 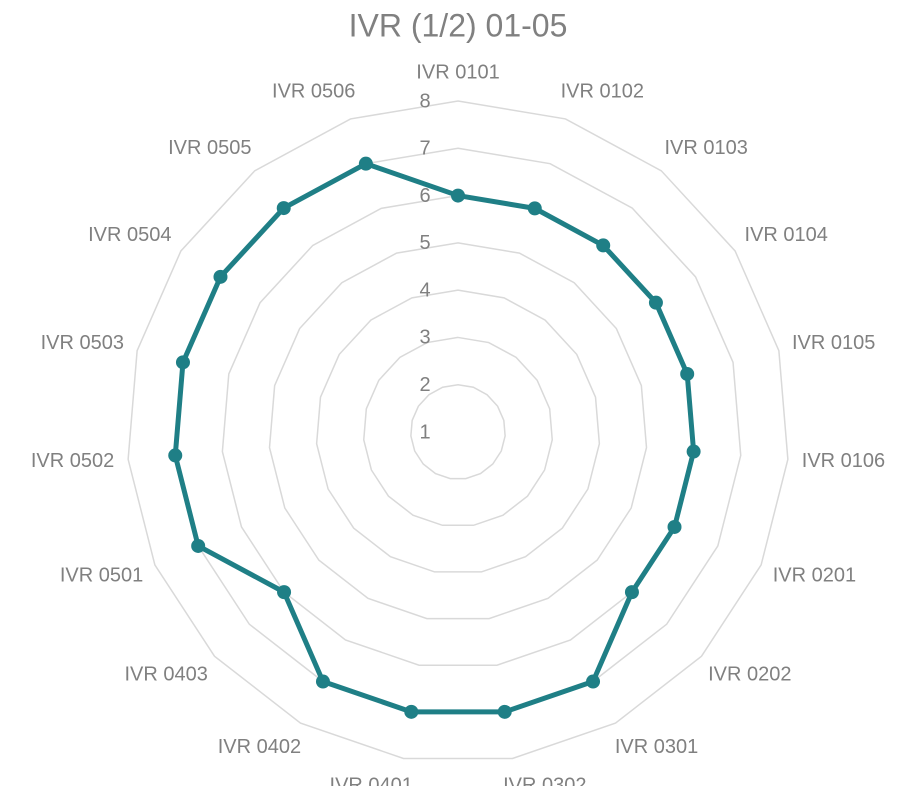 What do you see at coordinates (814, 575) in the screenshot?
I see `category-label: IVR 0201` at bounding box center [814, 575].